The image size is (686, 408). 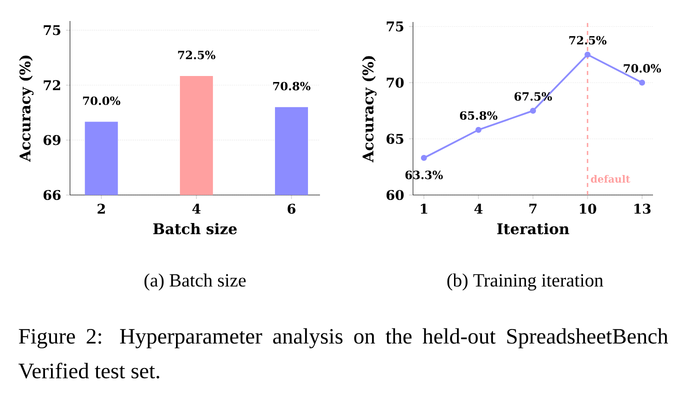 What do you see at coordinates (479, 115) in the screenshot?
I see `data-label: 65.8%` at bounding box center [479, 115].